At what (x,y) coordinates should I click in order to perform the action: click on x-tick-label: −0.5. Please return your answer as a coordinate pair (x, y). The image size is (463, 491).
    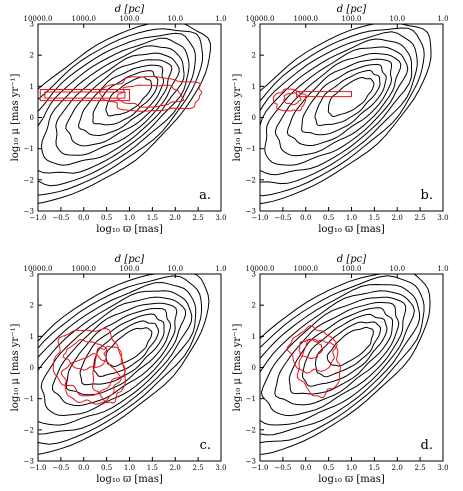
    Looking at the image, I should click on (60, 468).